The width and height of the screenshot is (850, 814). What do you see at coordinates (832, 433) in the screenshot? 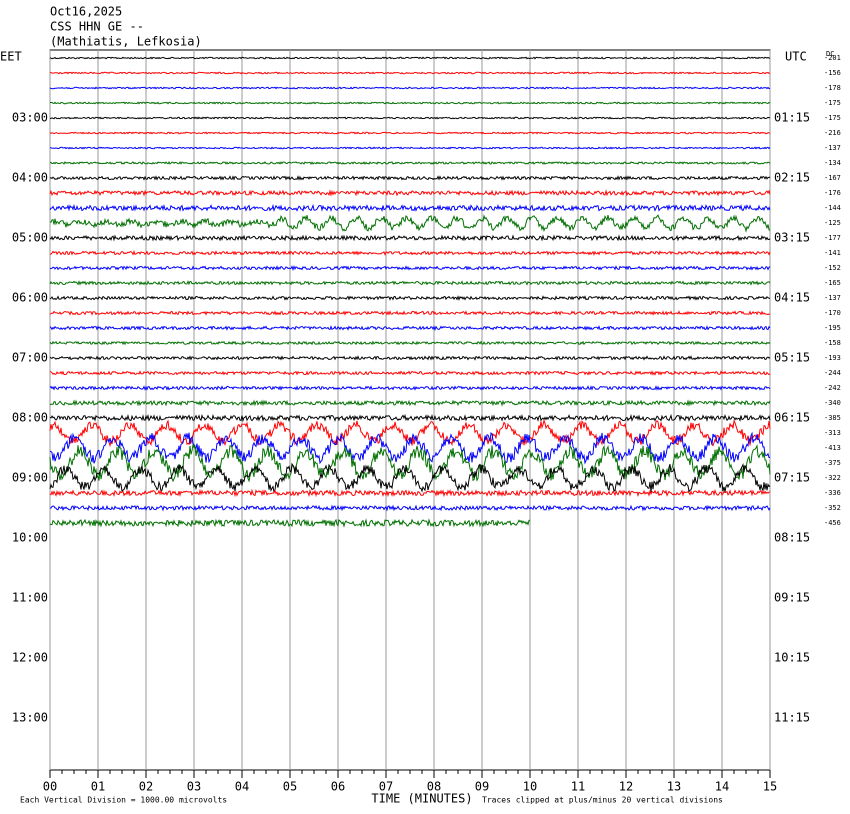
I see `offset-label: -313` at bounding box center [832, 433].